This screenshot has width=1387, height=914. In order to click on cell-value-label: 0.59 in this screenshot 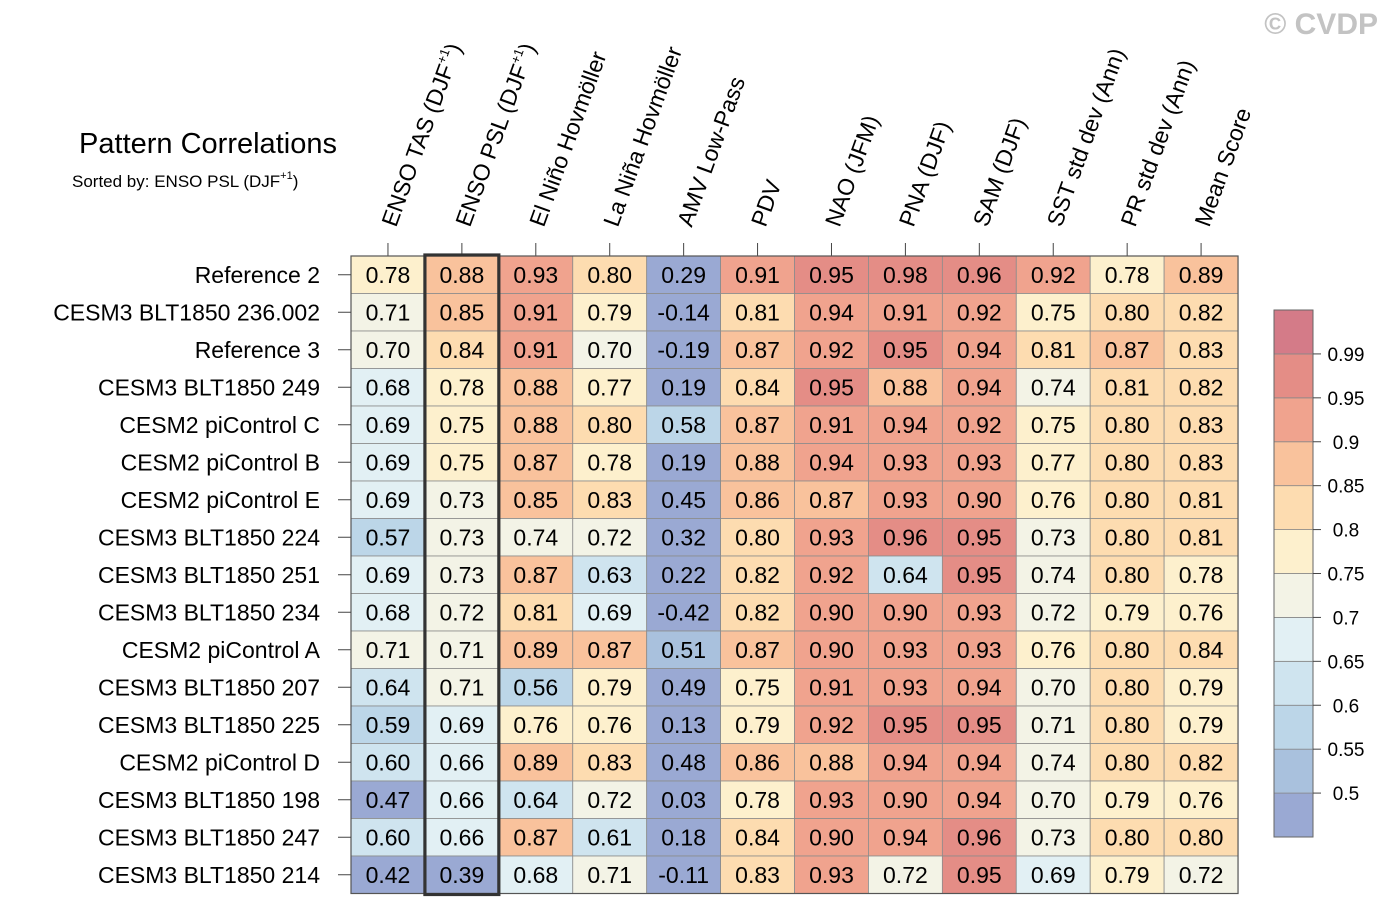, I will do `click(388, 725)`.